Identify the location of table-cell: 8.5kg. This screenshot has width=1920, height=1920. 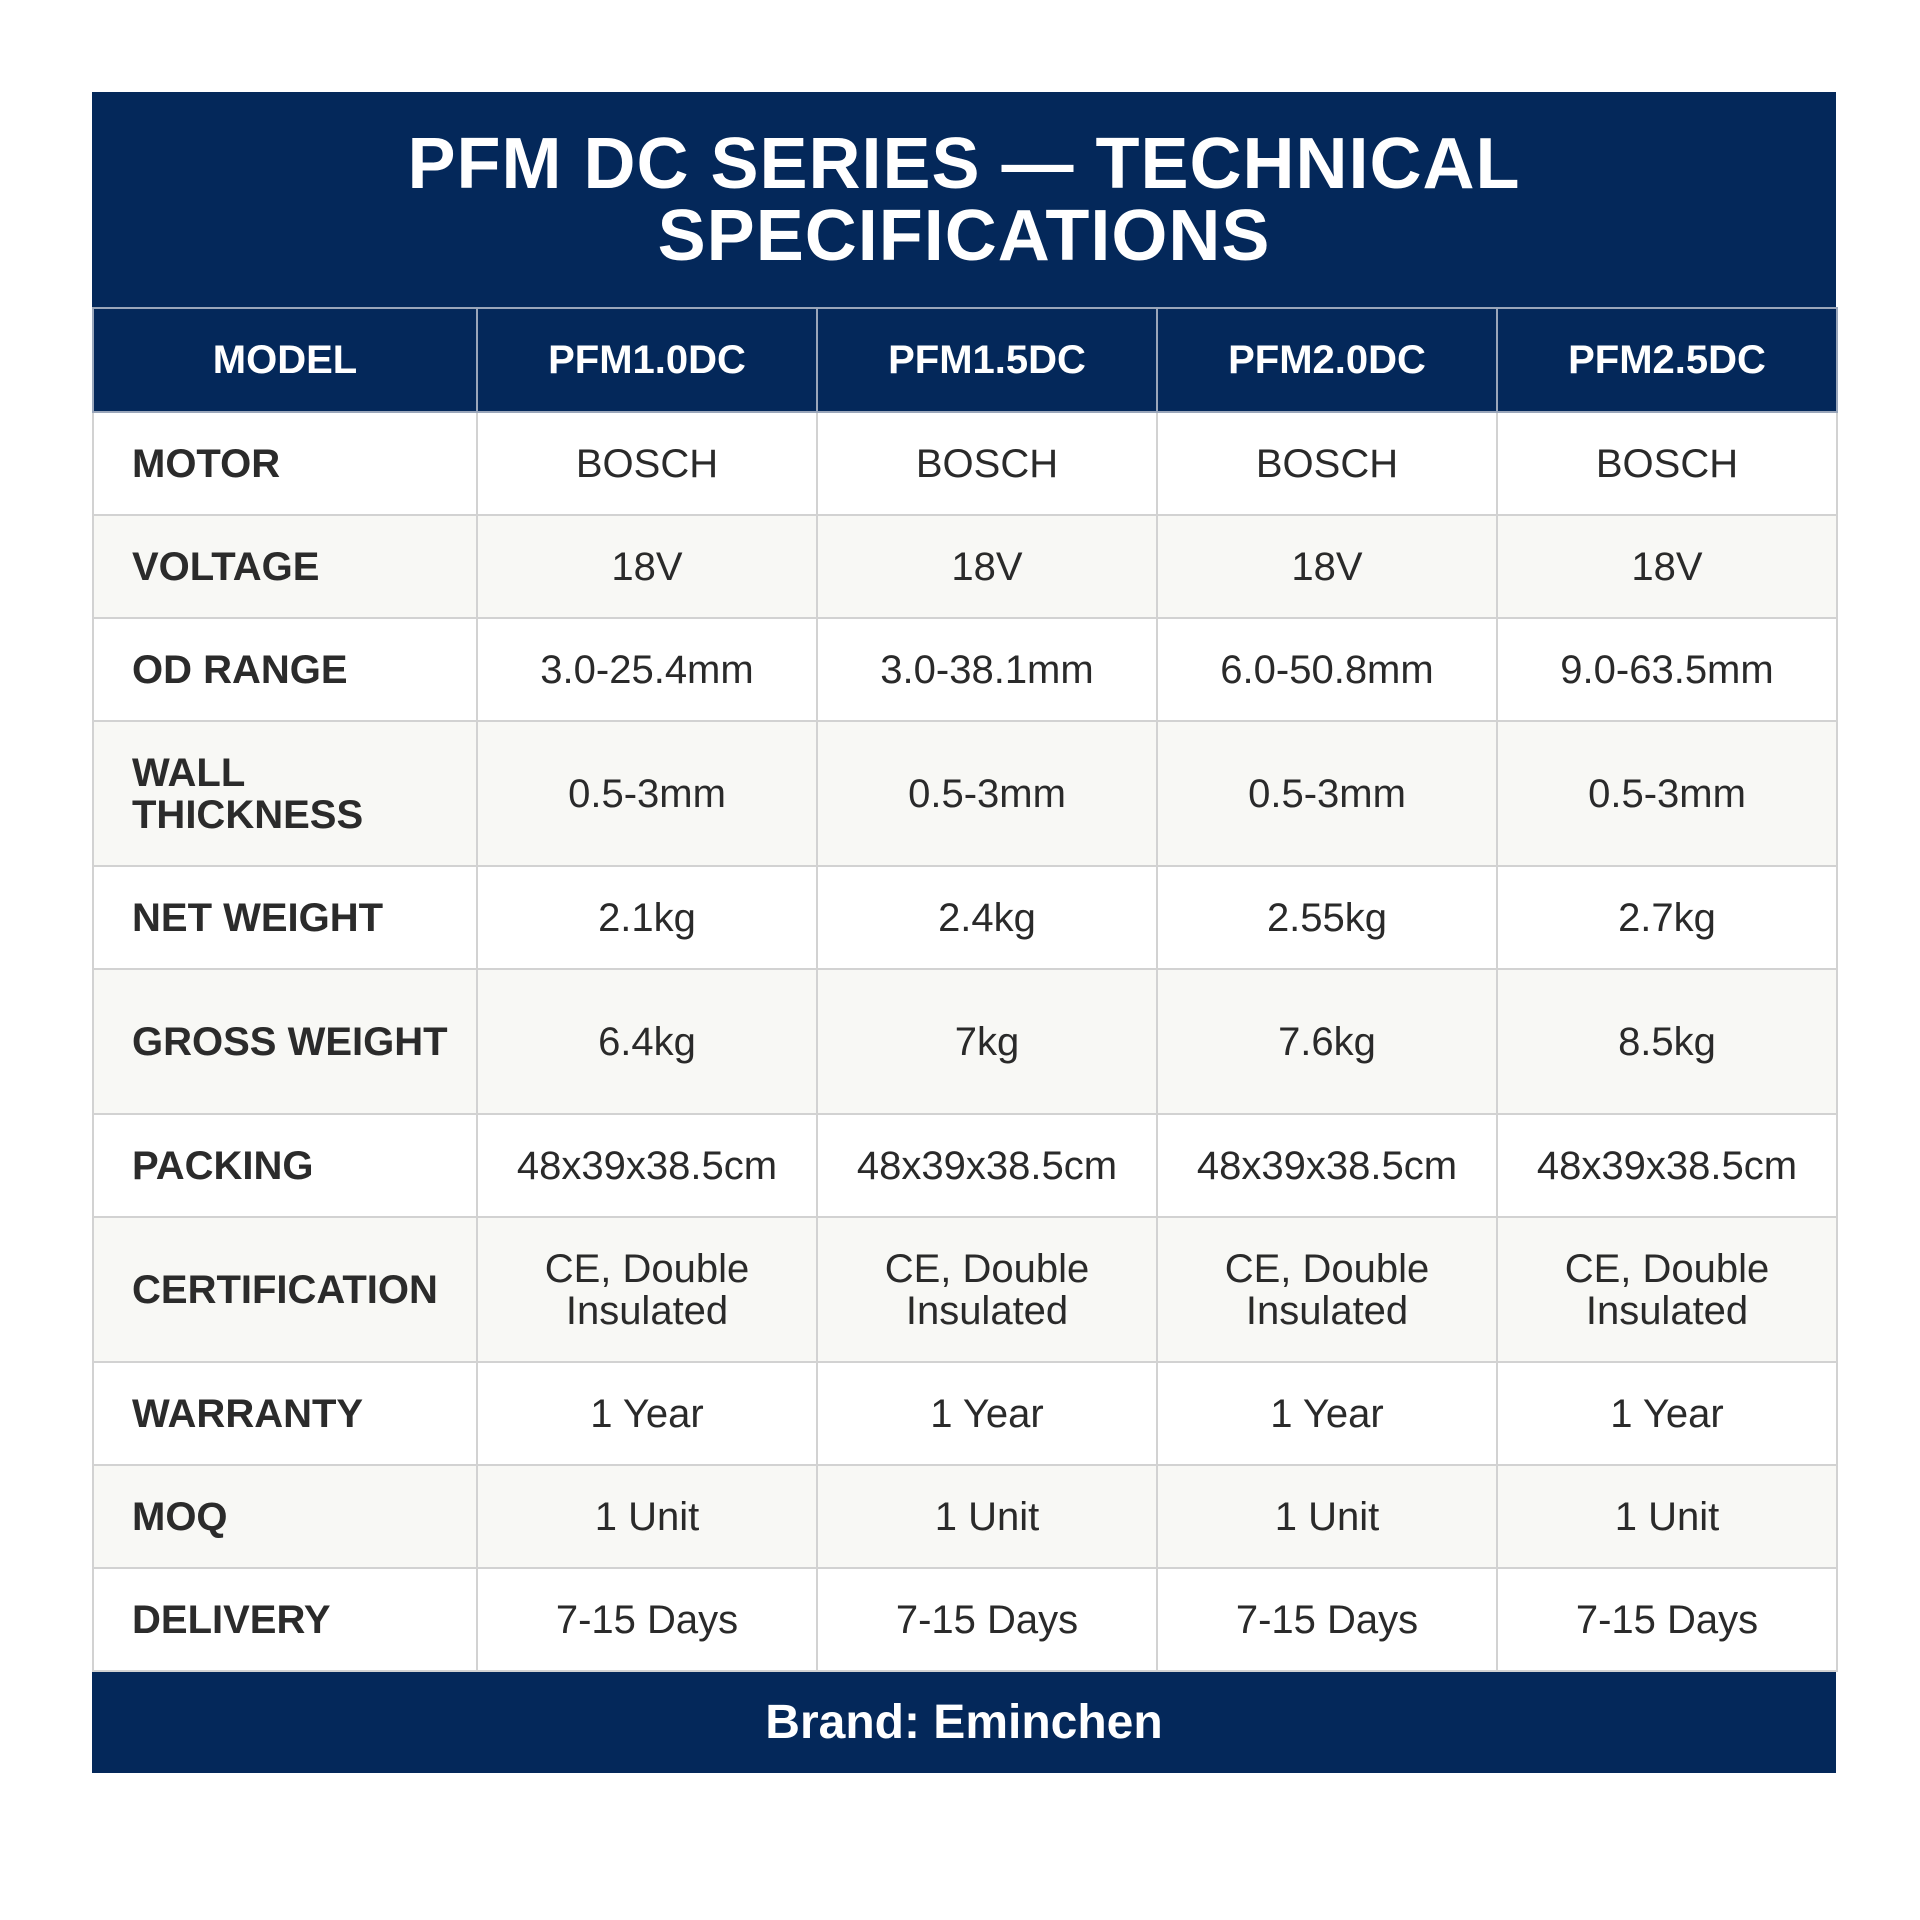
(1667, 1041).